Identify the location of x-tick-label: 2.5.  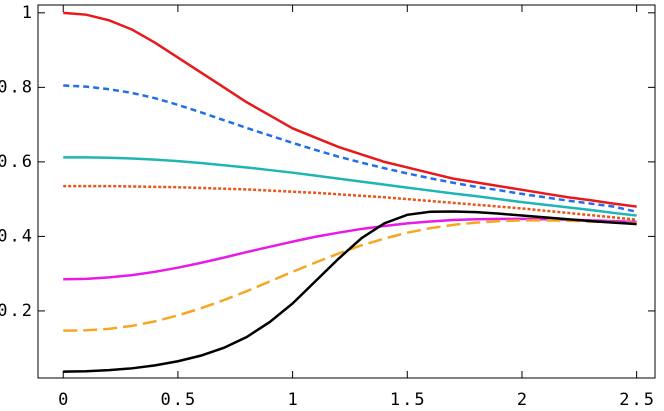
(637, 400).